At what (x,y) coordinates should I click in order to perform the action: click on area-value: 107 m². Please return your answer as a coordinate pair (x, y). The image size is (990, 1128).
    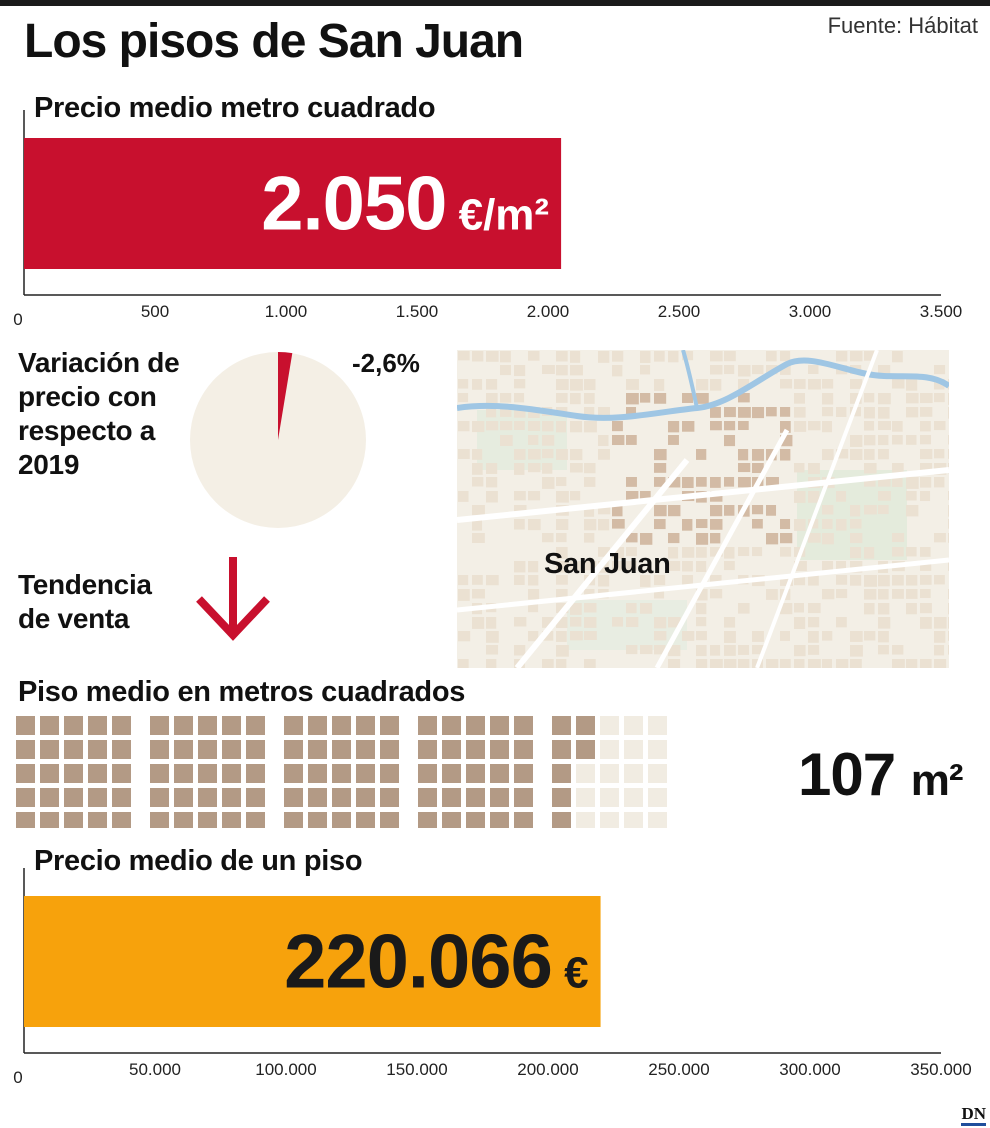
    Looking at the image, I should click on (881, 778).